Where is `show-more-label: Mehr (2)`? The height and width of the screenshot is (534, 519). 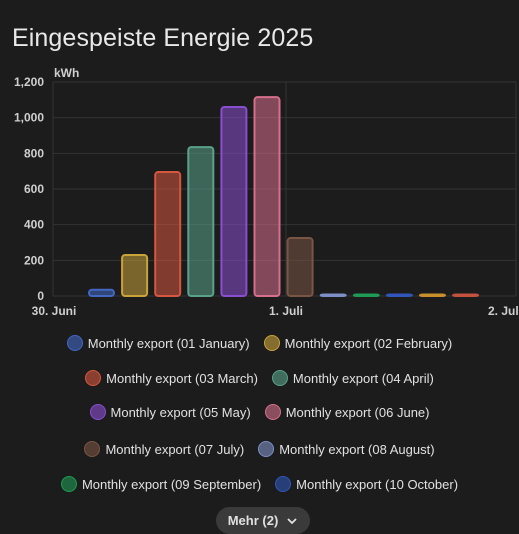
show-more-label: Mehr (2) is located at coordinates (253, 520).